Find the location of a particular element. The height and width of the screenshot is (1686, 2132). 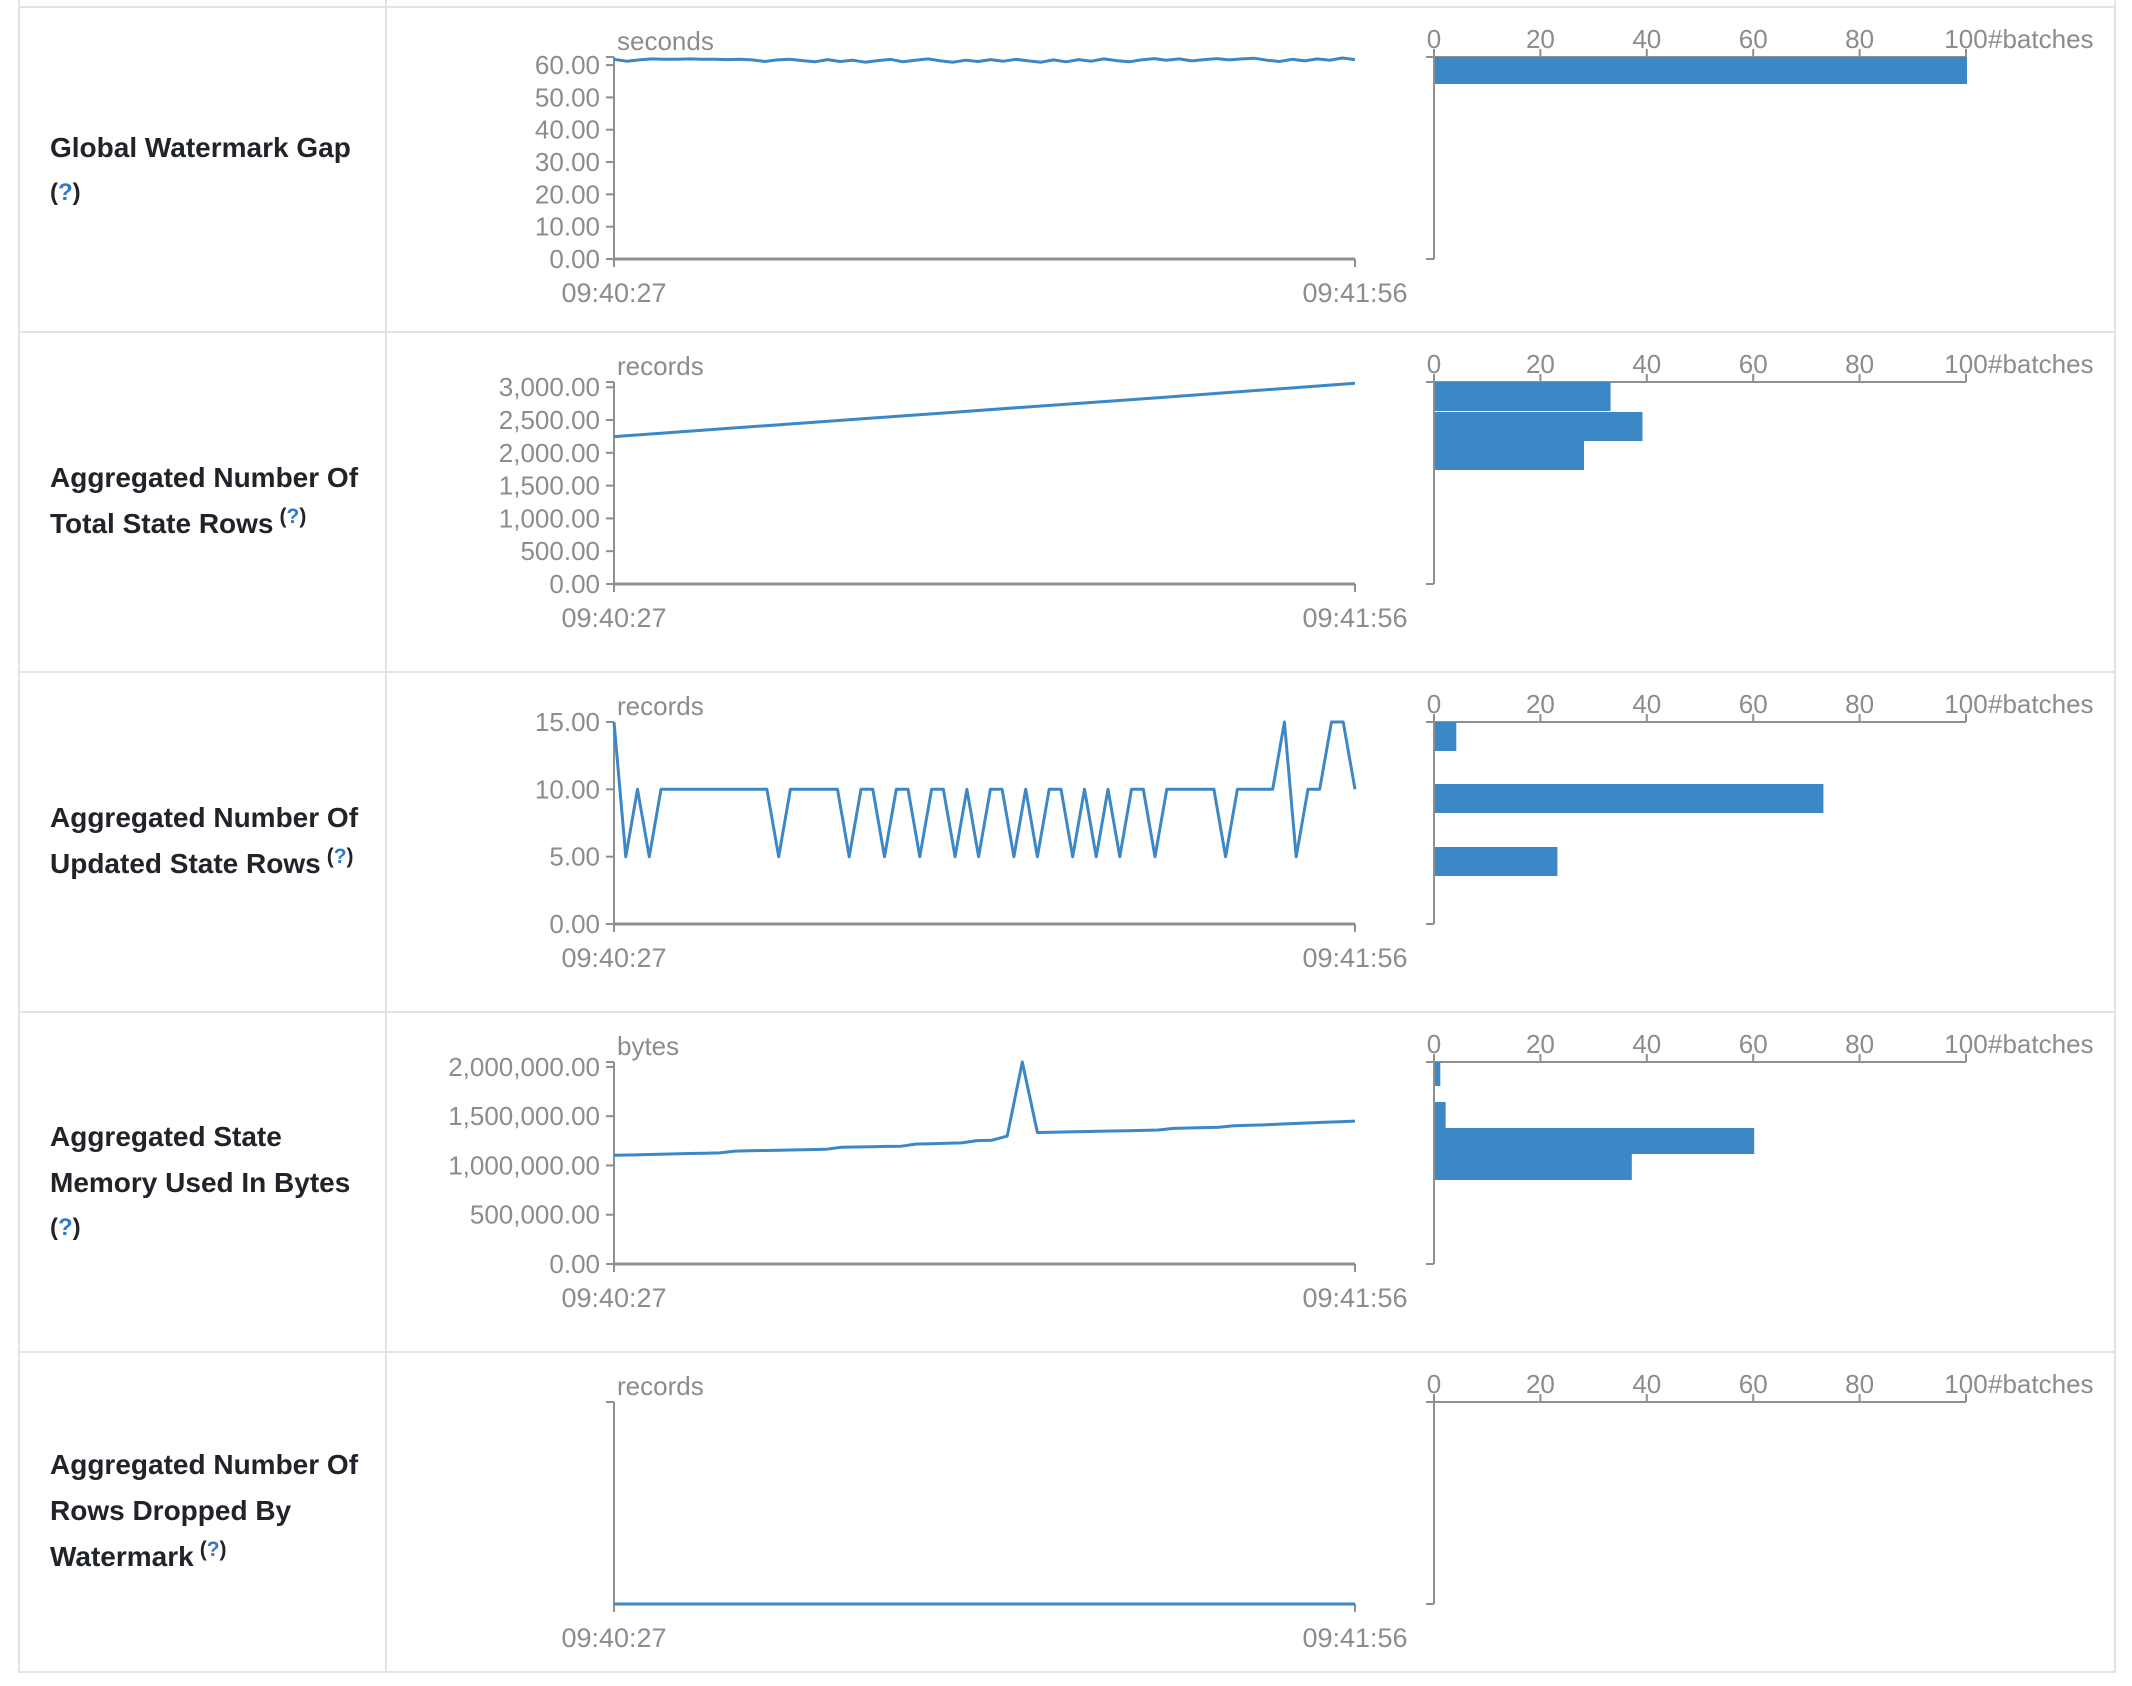

y-tick-label: 1,500,000.00 is located at coordinates (524, 1116).